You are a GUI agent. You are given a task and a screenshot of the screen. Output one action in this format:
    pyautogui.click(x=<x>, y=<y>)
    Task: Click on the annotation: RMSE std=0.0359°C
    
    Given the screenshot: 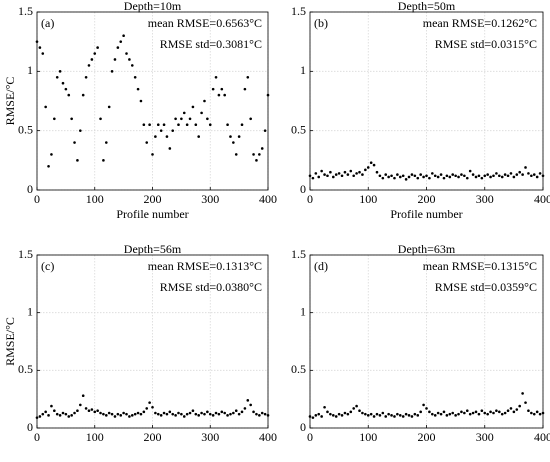 What is the action you would take?
    pyautogui.click(x=486, y=287)
    